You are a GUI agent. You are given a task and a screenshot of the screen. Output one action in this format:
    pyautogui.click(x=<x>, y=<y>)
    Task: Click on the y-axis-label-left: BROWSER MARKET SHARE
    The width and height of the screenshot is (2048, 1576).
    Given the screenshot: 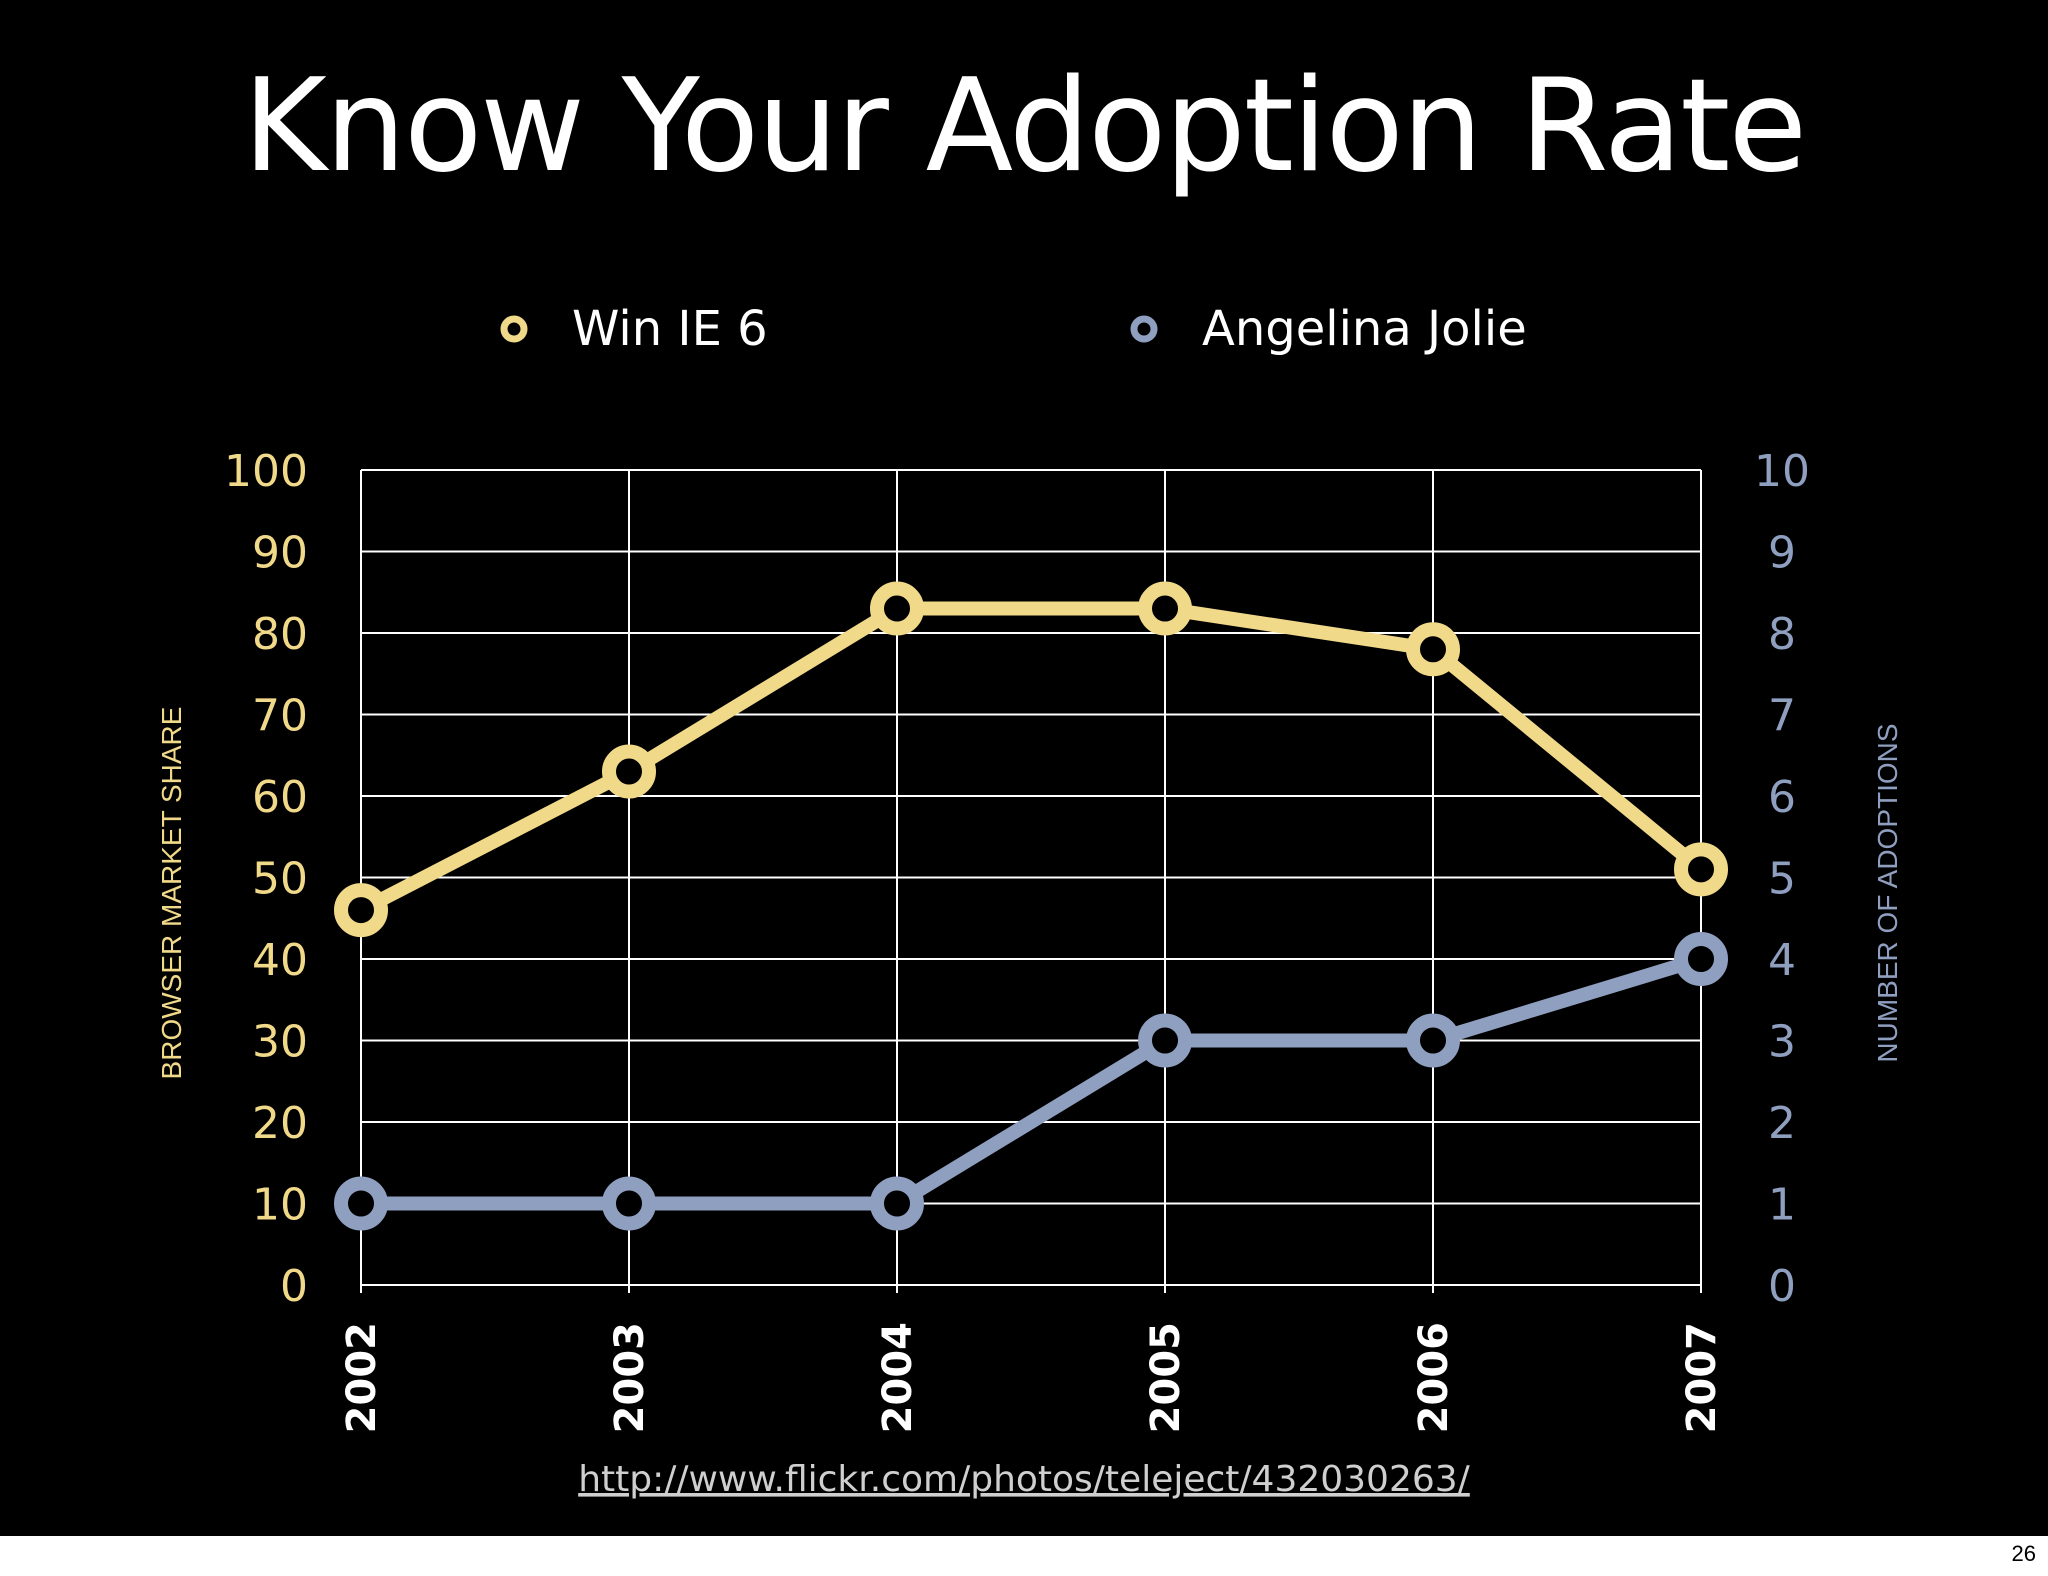 What is the action you would take?
    pyautogui.click(x=171, y=893)
    